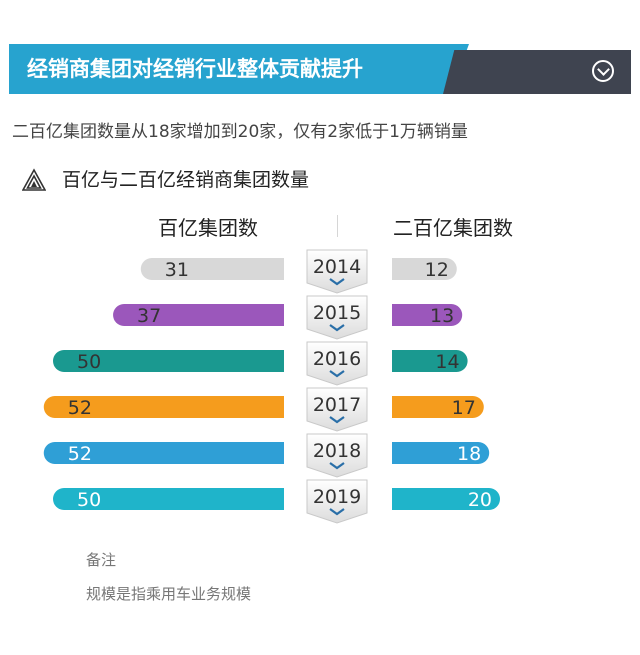 This screenshot has height=655, width=640. Describe the element at coordinates (34, 179) in the screenshot. I see `triangle-icon` at that location.